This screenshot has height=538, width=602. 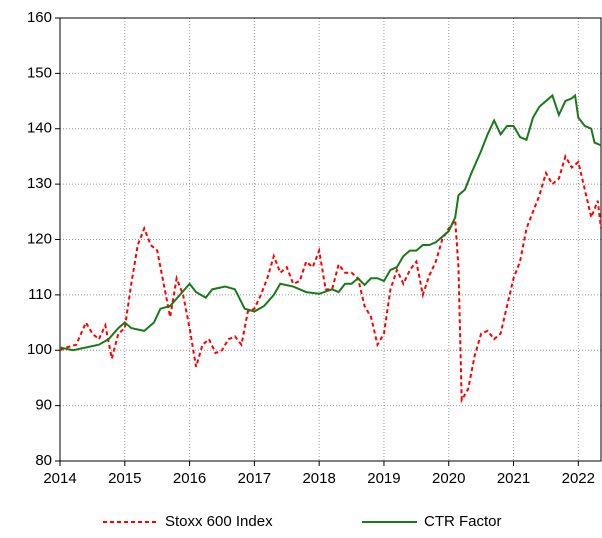 What do you see at coordinates (463, 521) in the screenshot?
I see `legend-label: CTR Factor` at bounding box center [463, 521].